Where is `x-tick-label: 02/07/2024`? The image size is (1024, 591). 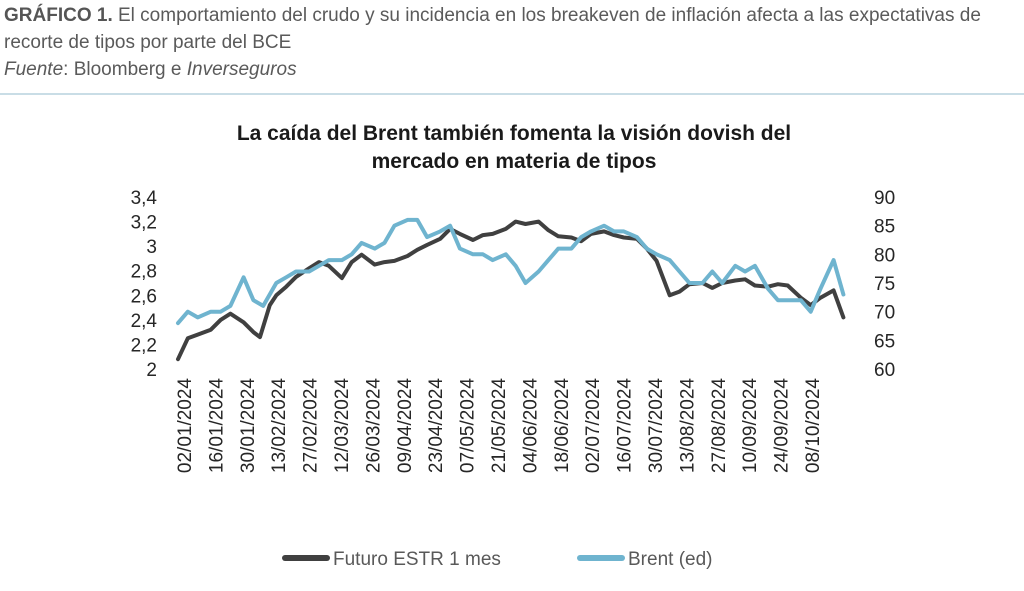 x-tick-label: 02/07/2024 is located at coordinates (593, 426).